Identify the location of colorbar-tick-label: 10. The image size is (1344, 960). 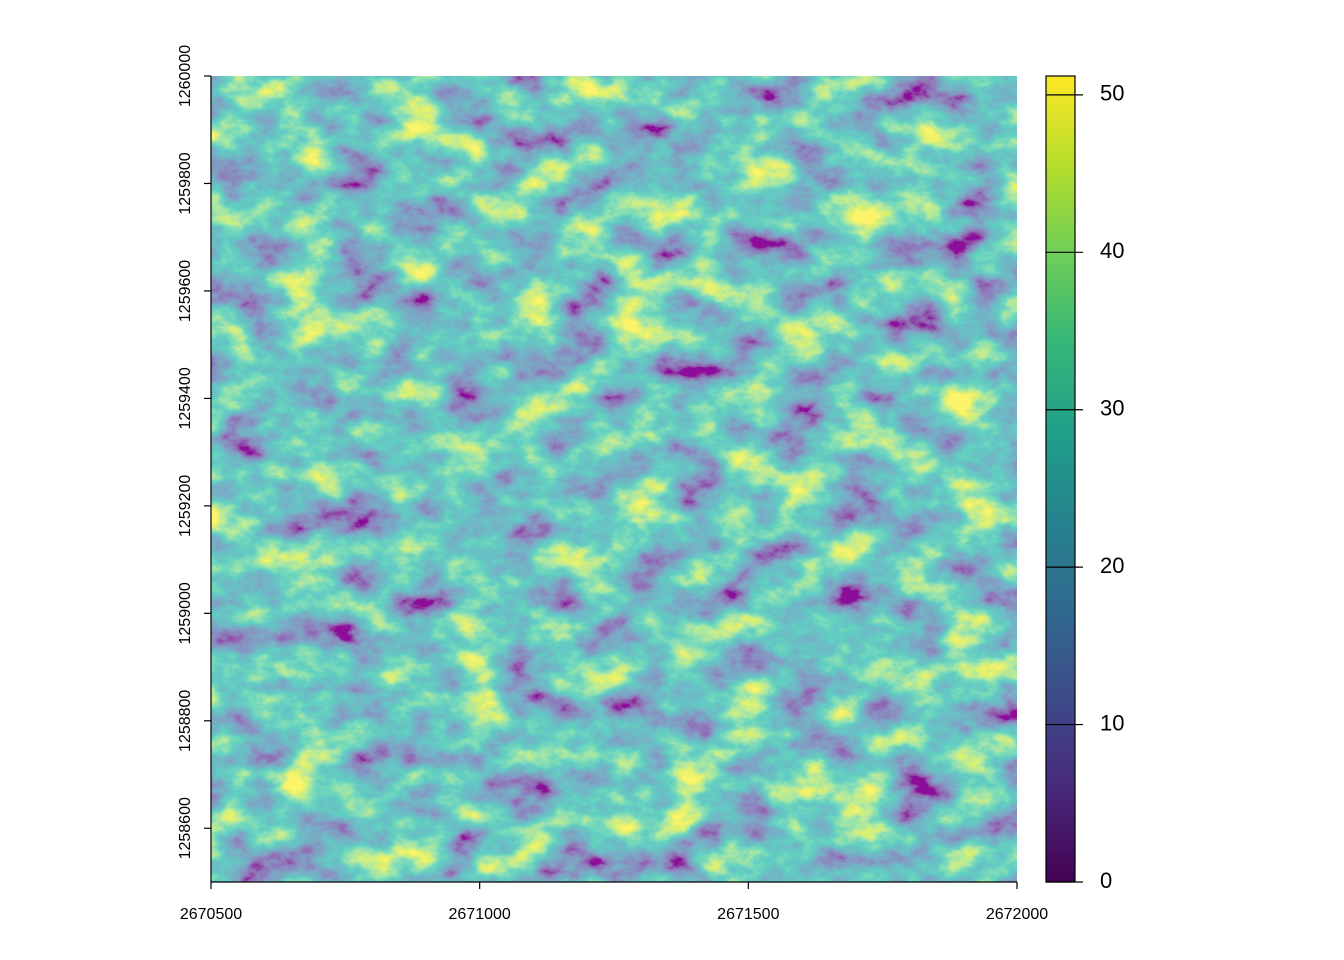
(1112, 722).